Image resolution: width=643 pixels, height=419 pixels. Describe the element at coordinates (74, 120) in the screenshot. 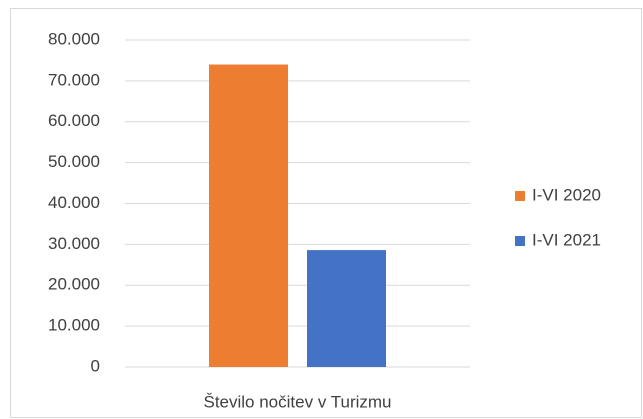

I see `y-tick-label: 60.000` at that location.